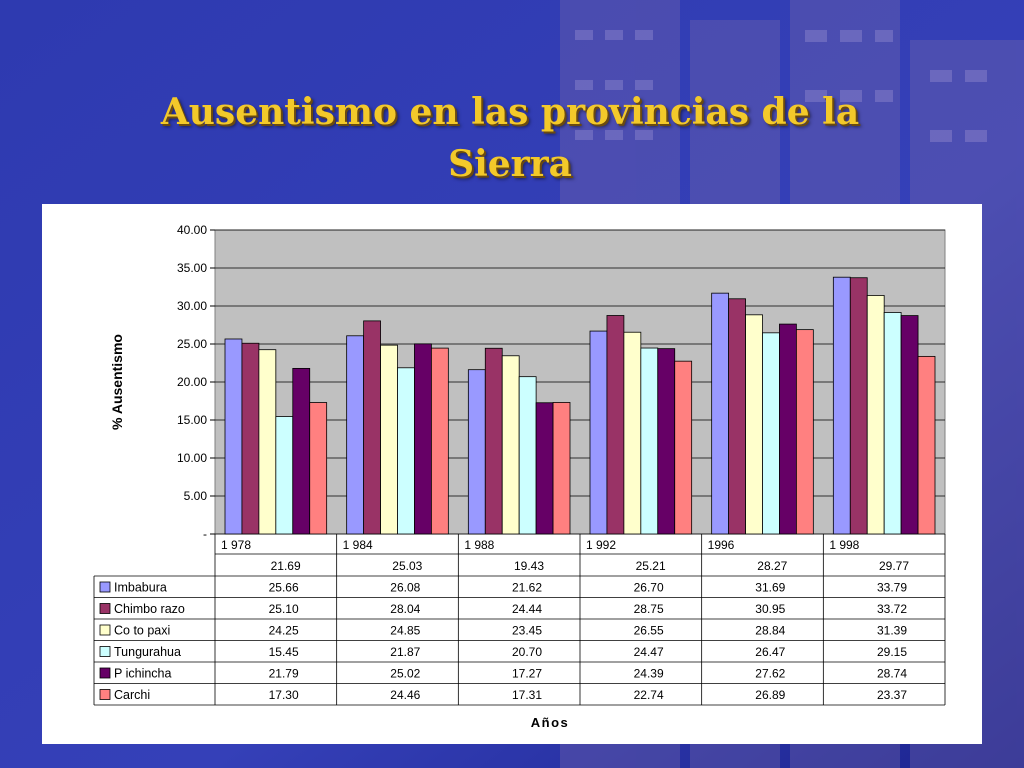 The image size is (1024, 768). Describe the element at coordinates (405, 588) in the screenshot. I see `data-table-value: 26.08` at that location.